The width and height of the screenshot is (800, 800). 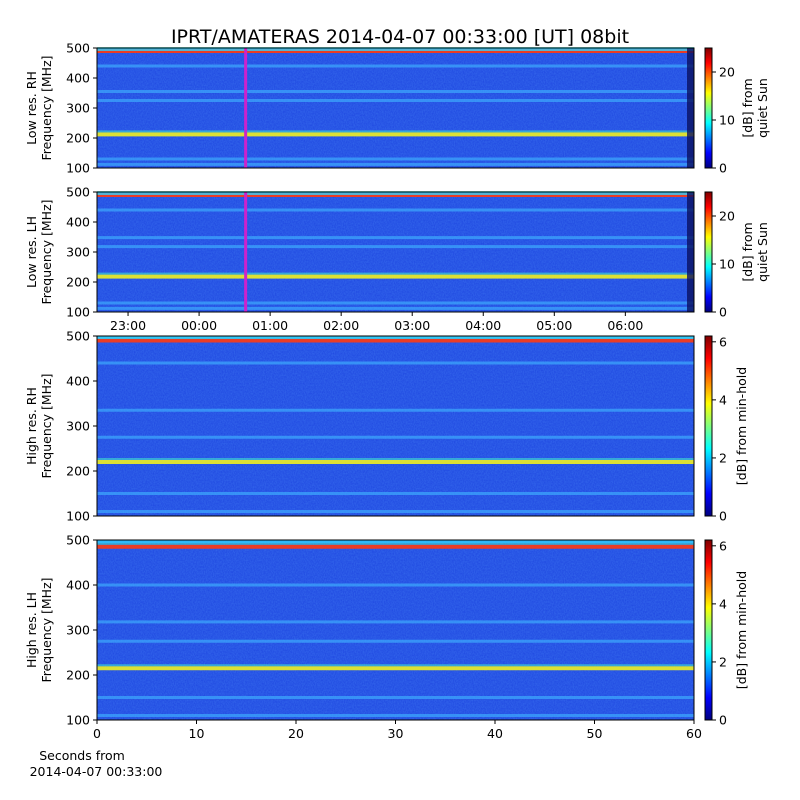 I want to click on x-tick-label: 06:00, so click(x=625, y=325).